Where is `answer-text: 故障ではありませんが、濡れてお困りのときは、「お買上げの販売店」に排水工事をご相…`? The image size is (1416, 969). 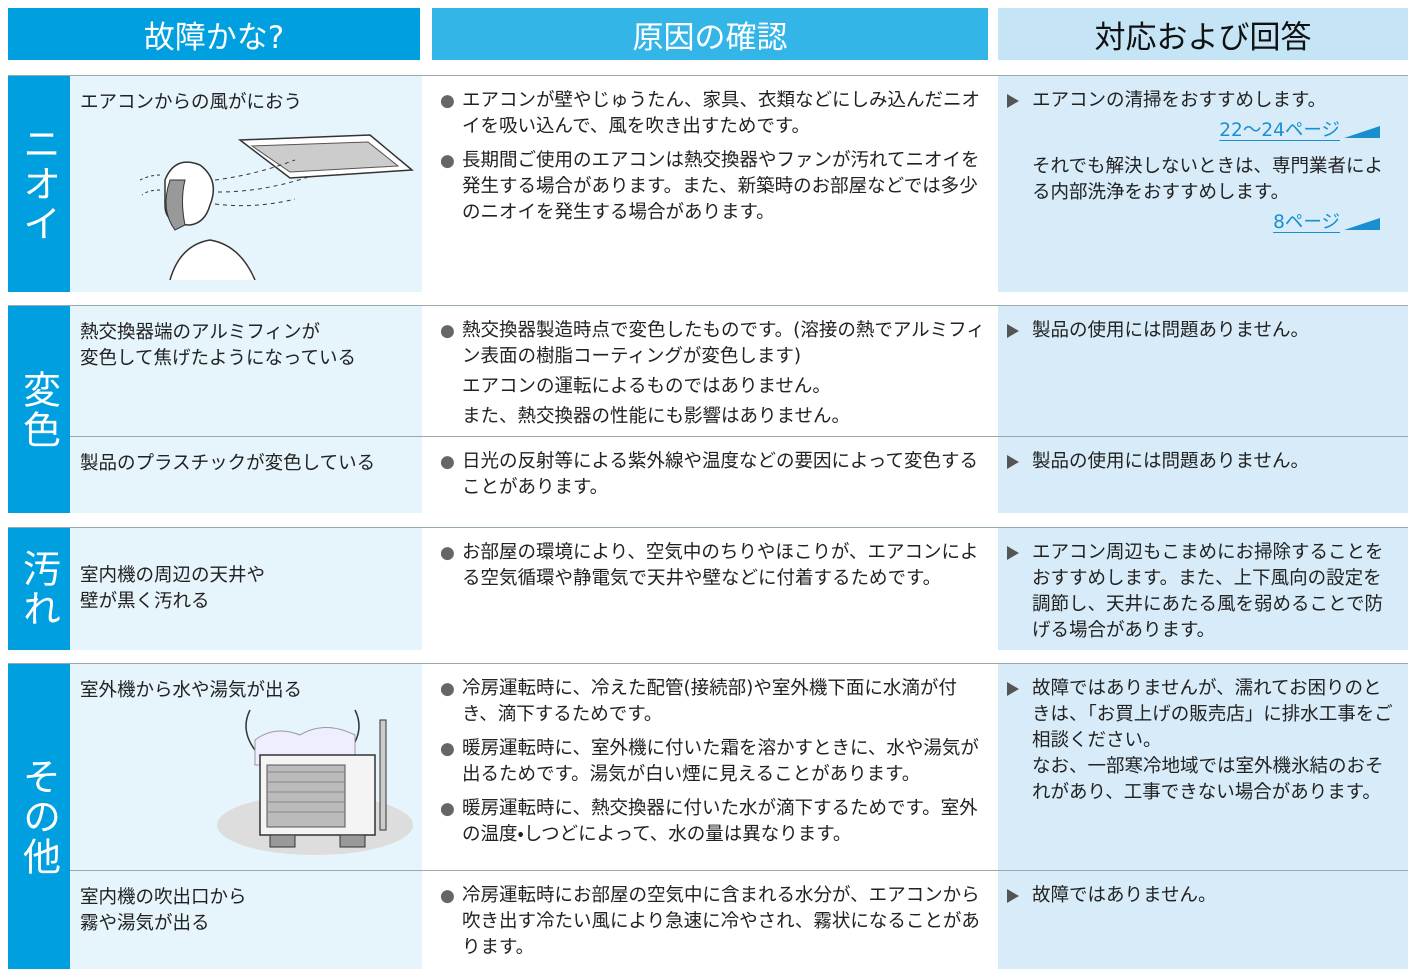
answer-text: 故障ではありませんが、濡れてお困りのときは、「お買上げの販売店」に排水工事をご相… is located at coordinates (1199, 741).